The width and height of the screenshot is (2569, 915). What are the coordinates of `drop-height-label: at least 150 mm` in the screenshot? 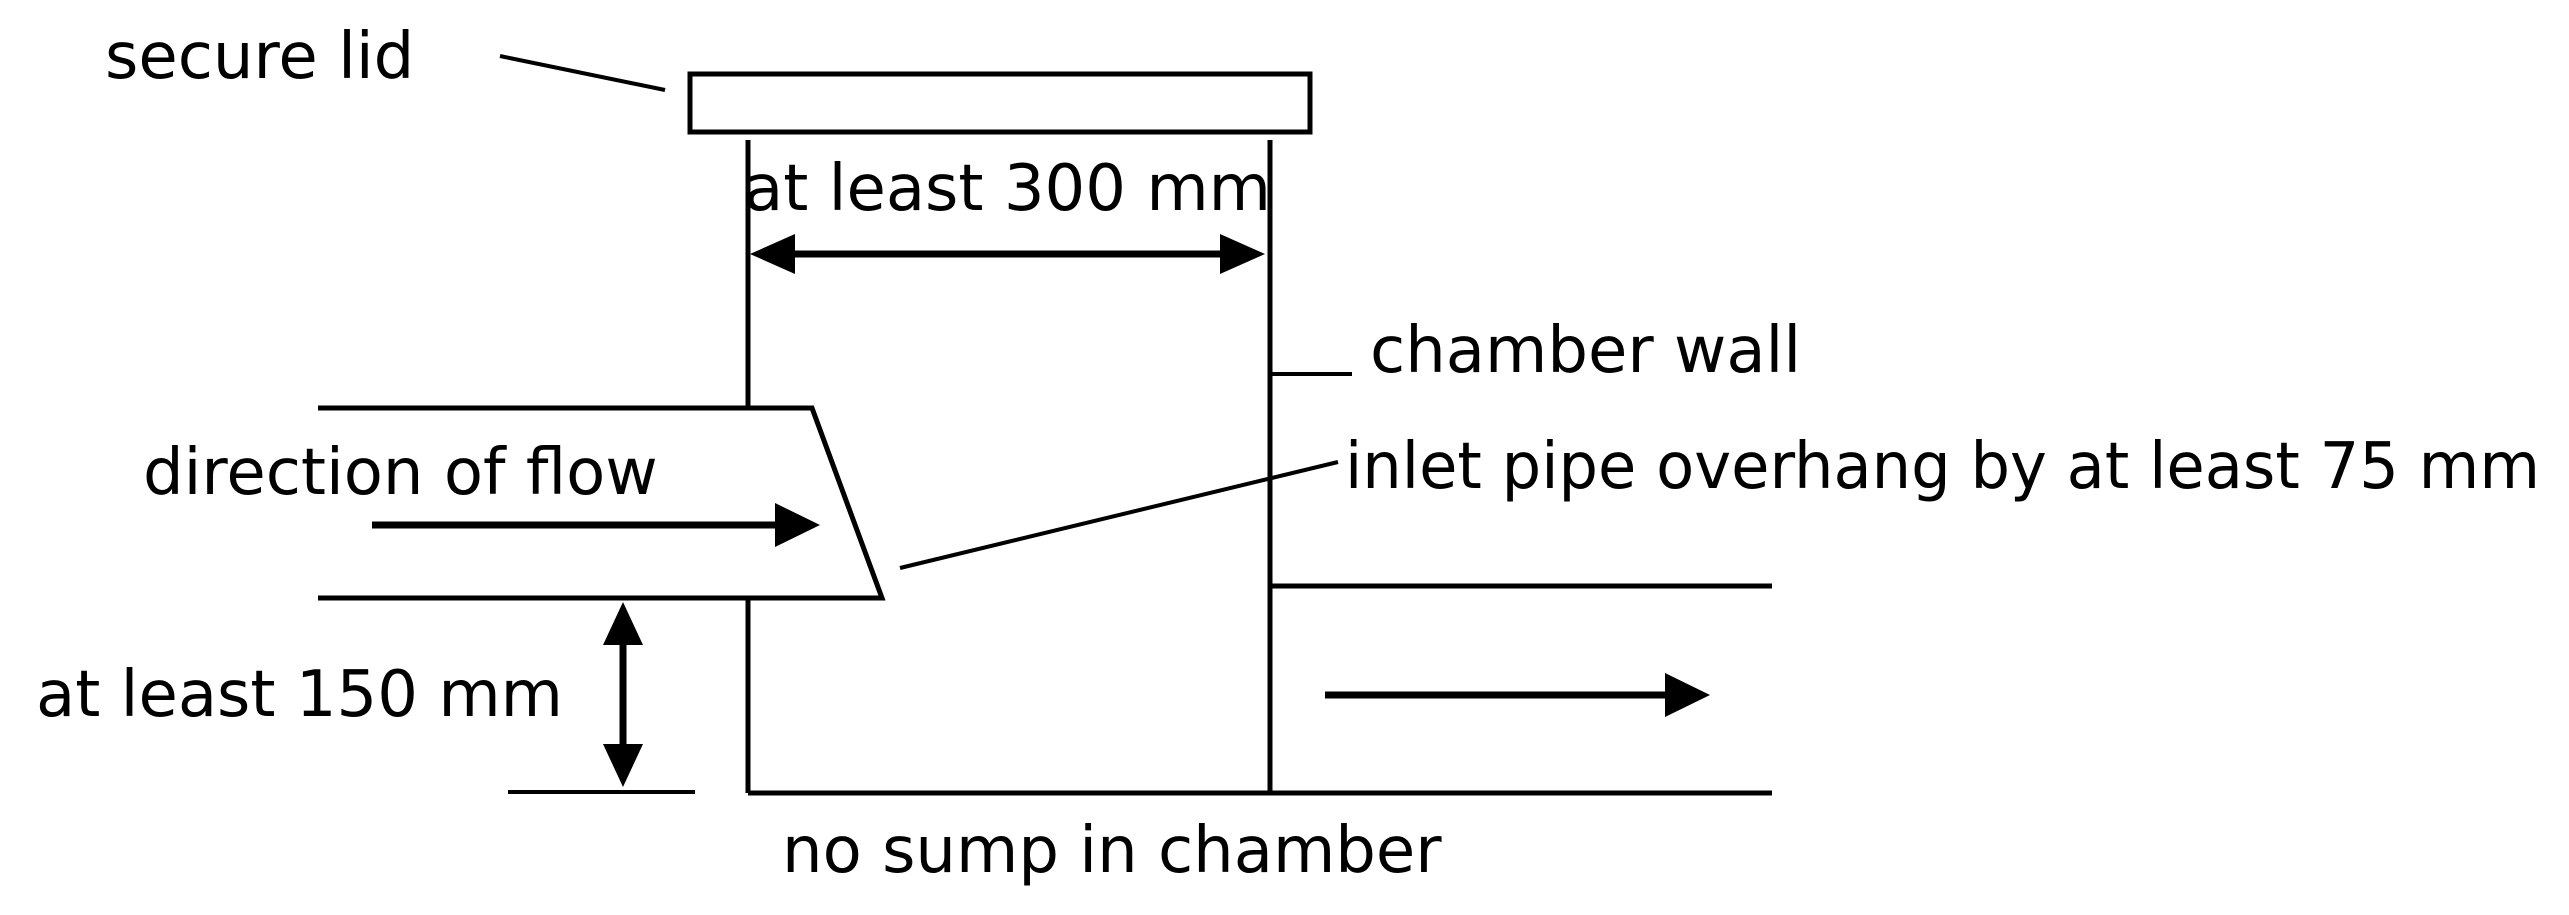 It's located at (299, 695).